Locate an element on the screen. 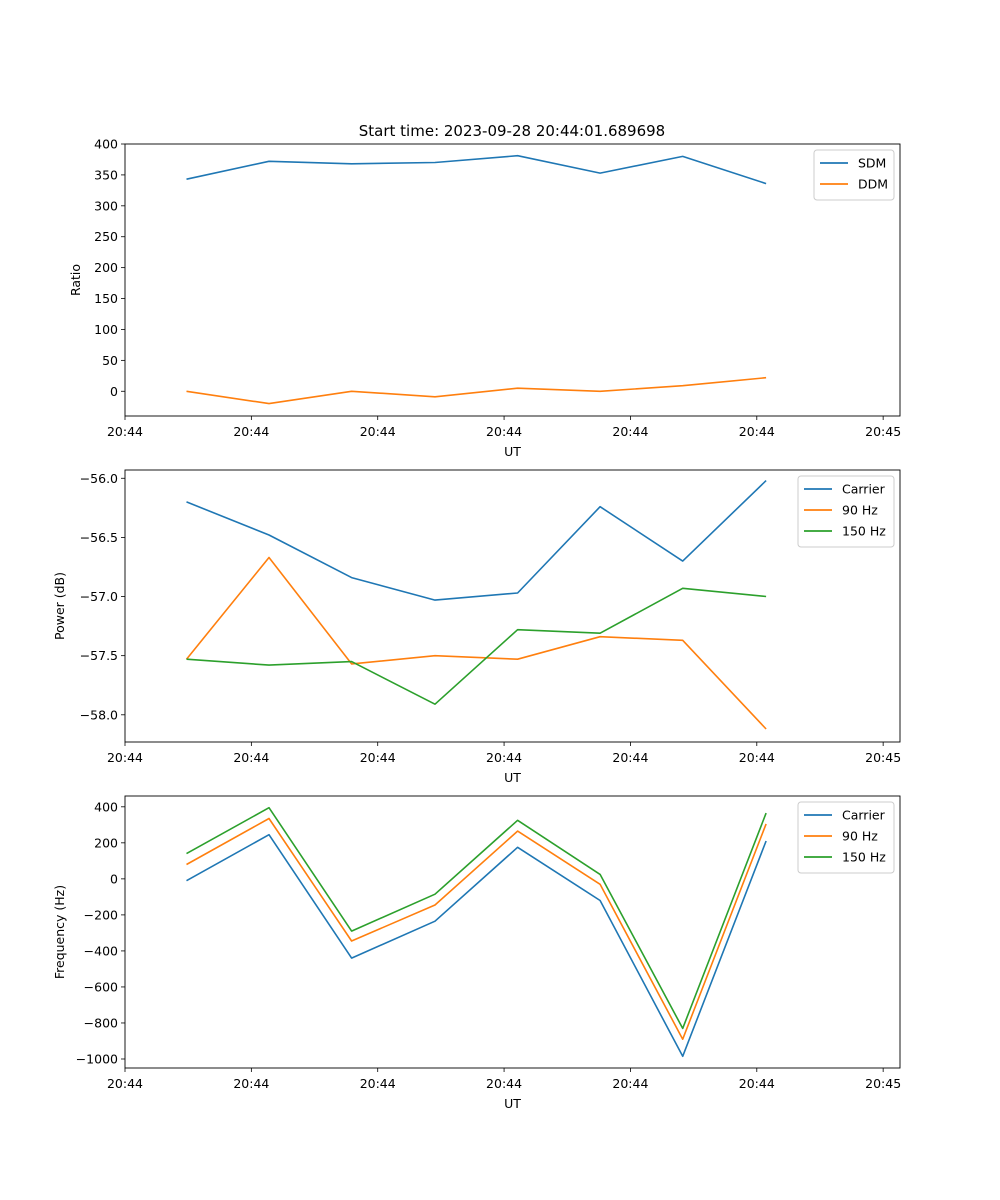 The width and height of the screenshot is (1000, 1200). y-tick-label: −1000 is located at coordinates (97, 1058).